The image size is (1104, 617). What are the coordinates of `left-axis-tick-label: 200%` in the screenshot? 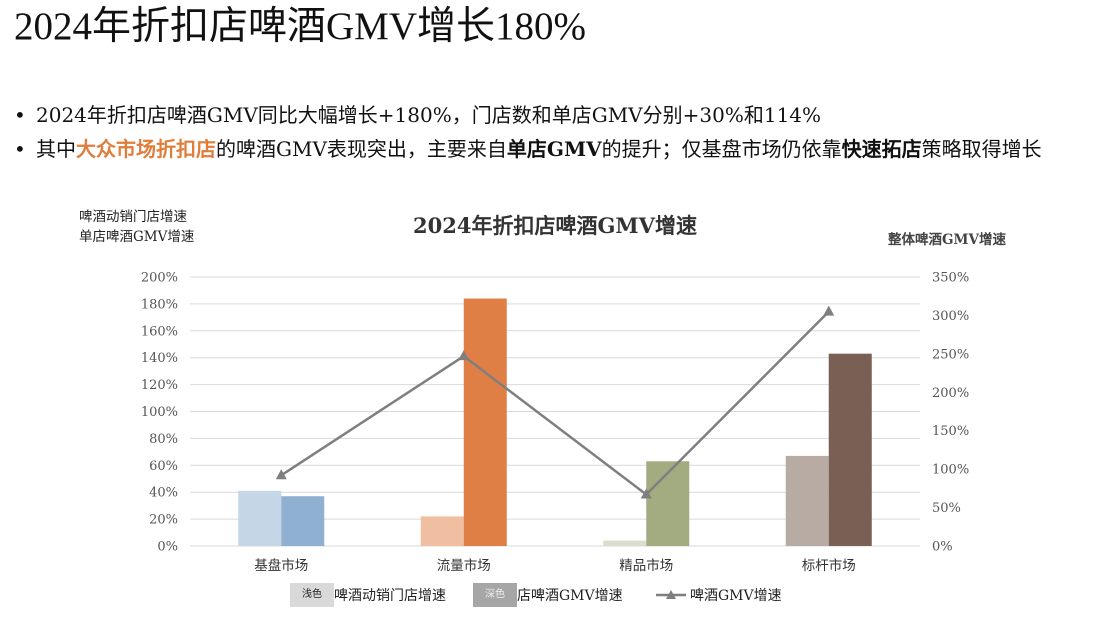 It's located at (159, 278).